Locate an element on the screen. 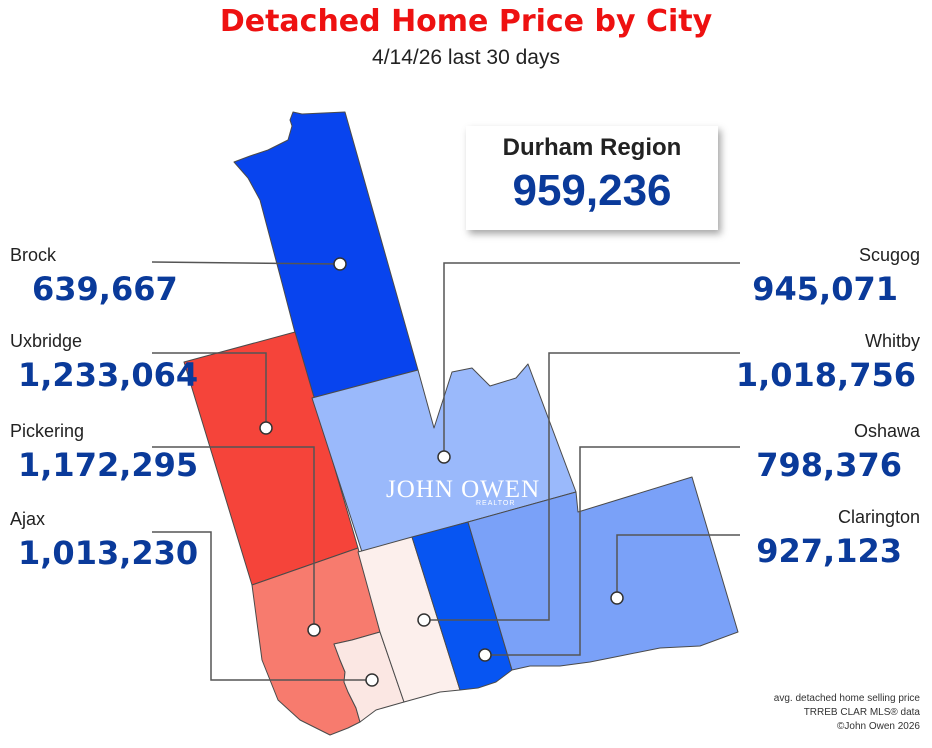  leader-whitby is located at coordinates (582, 486).